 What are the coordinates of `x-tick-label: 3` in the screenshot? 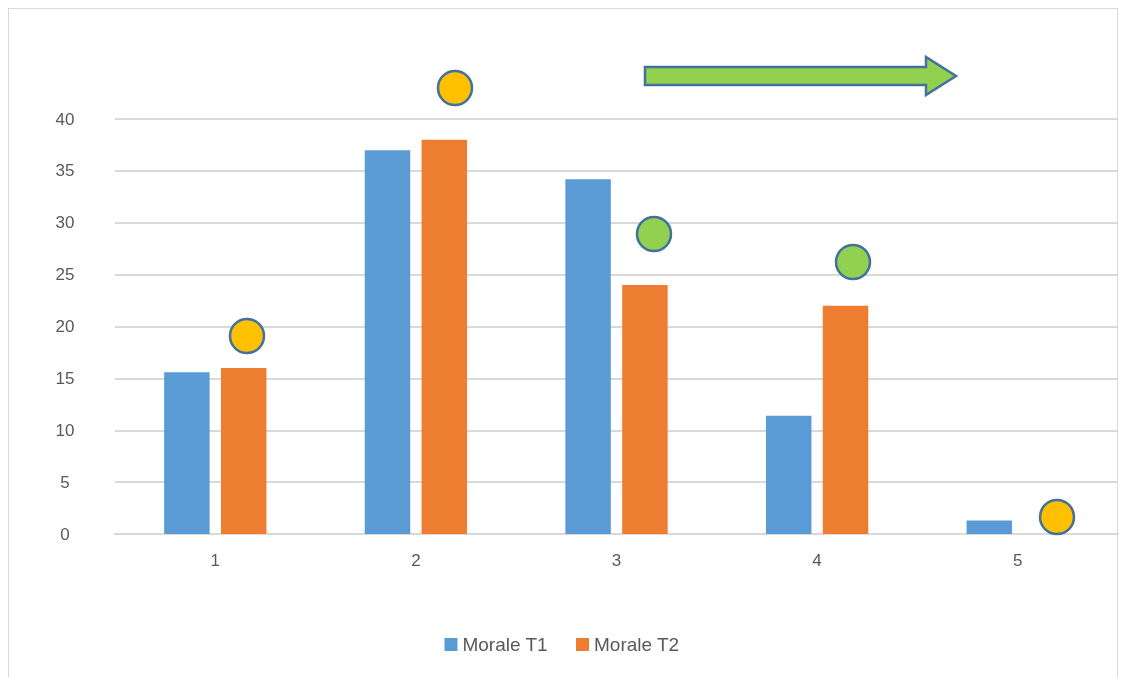 It's located at (616, 560).